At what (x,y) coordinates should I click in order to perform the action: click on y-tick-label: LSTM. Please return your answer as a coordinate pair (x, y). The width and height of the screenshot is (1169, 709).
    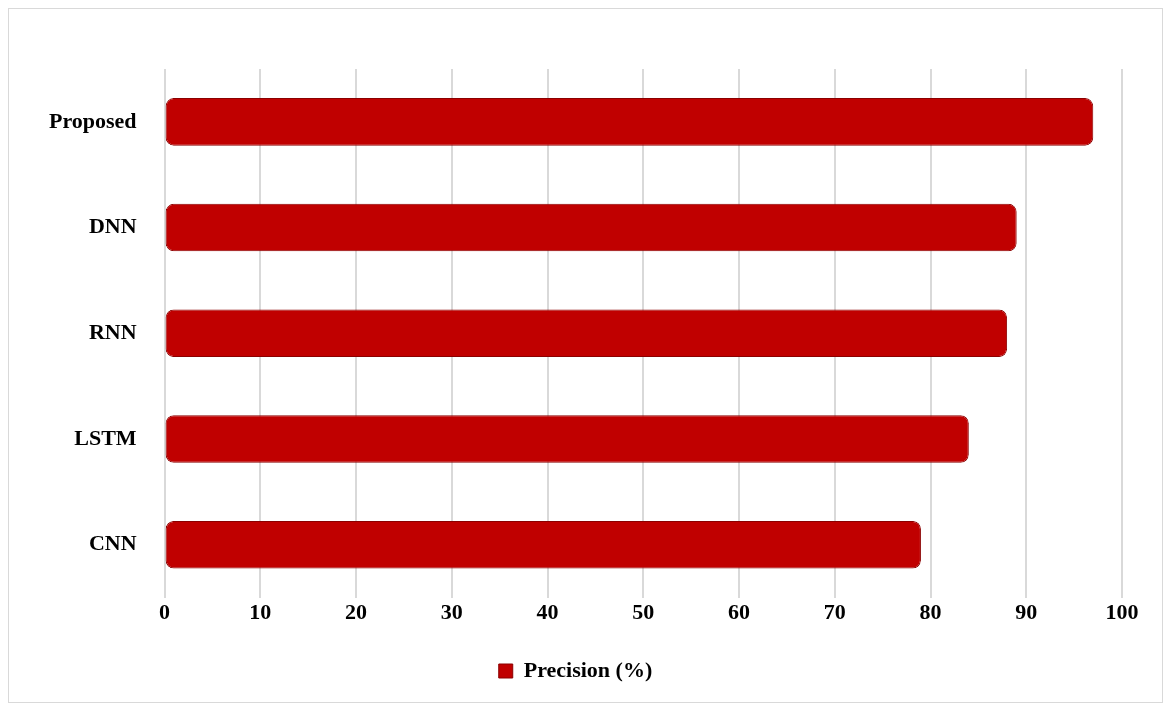
    Looking at the image, I should click on (105, 437).